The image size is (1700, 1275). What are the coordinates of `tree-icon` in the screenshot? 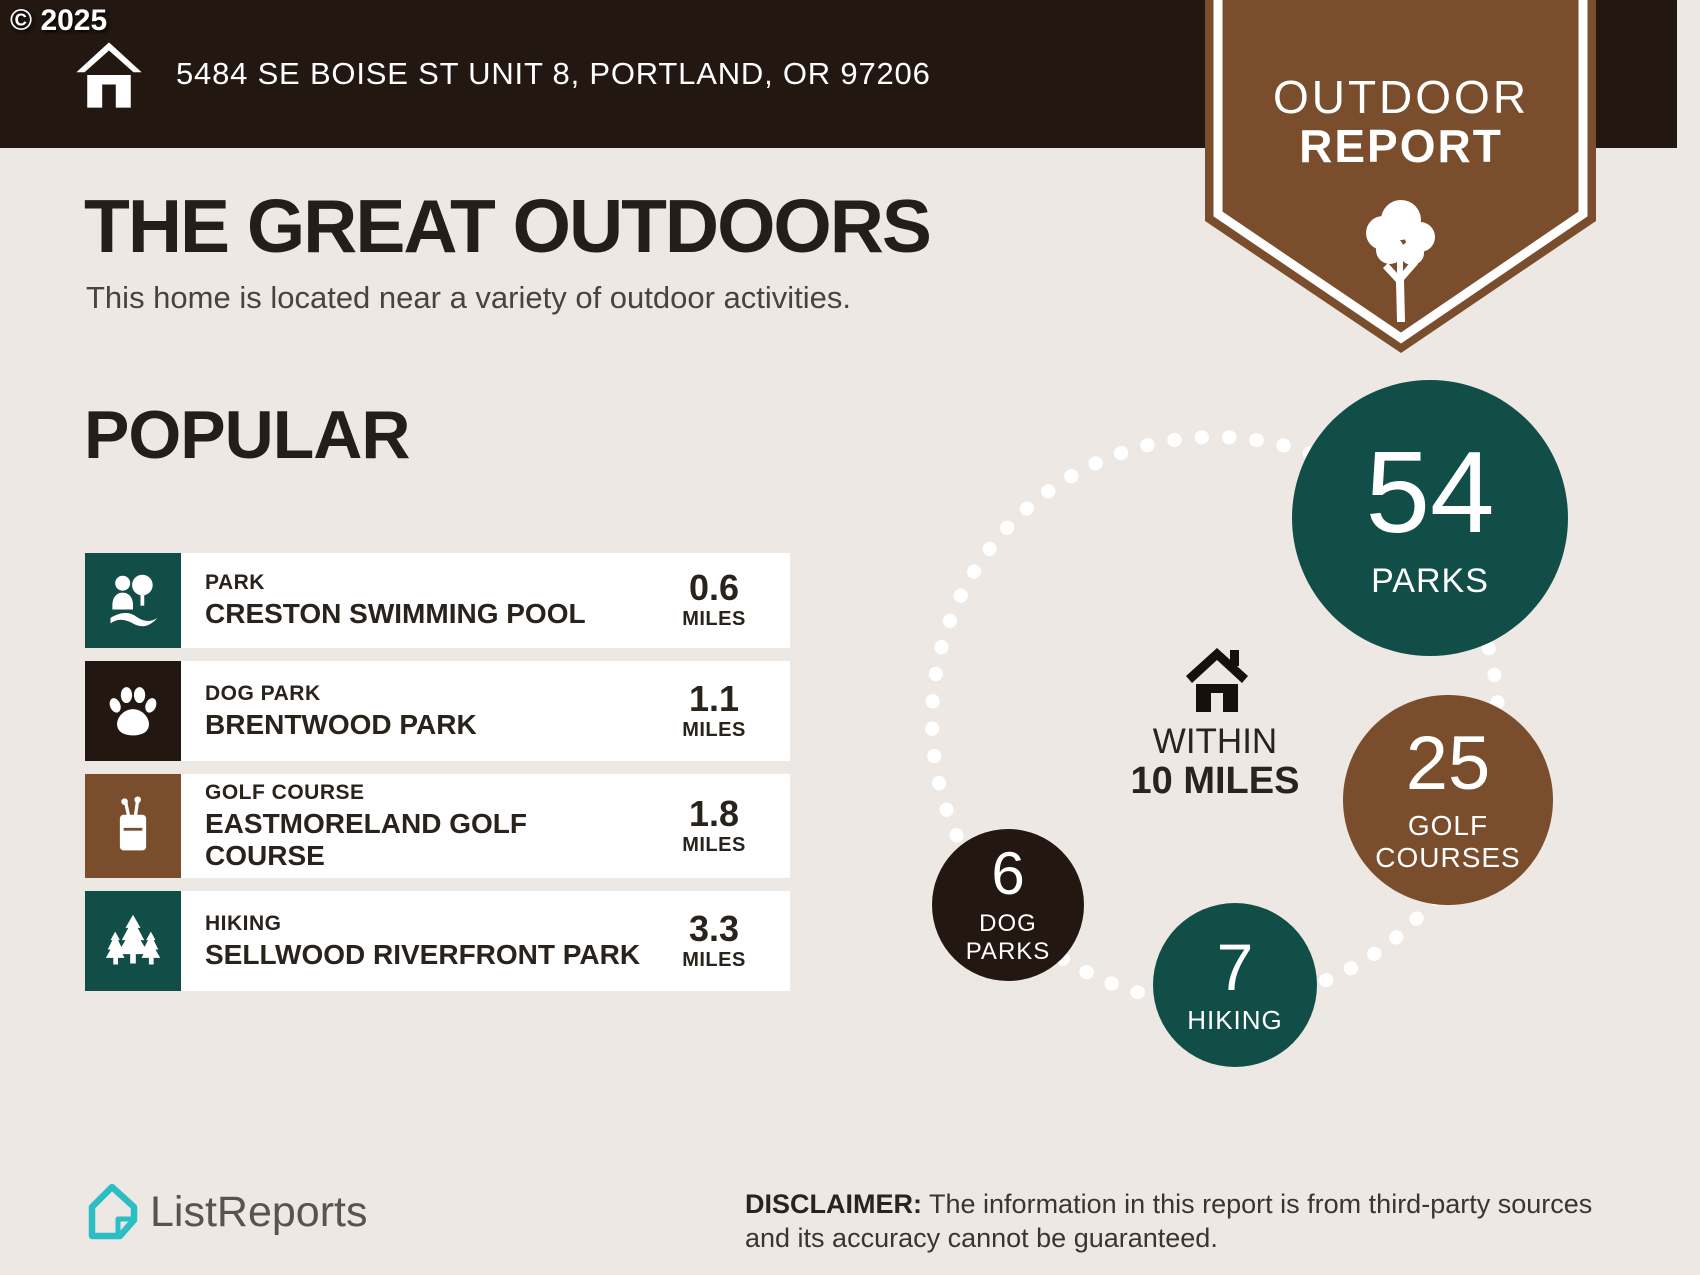 It's located at (1400, 261).